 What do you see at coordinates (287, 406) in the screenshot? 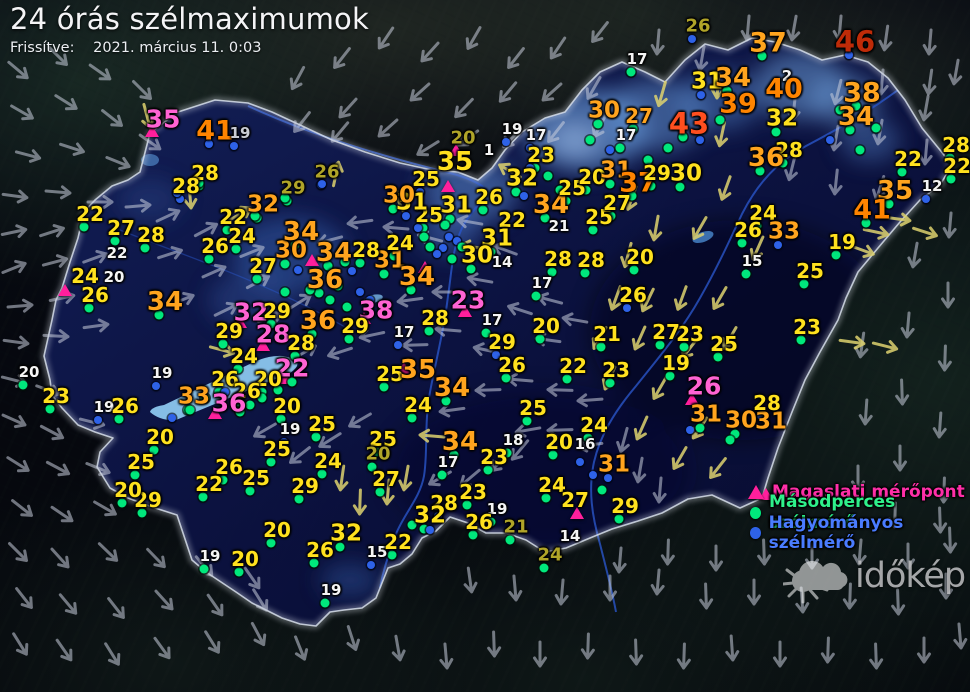
I see `wind-max-value: 20` at bounding box center [287, 406].